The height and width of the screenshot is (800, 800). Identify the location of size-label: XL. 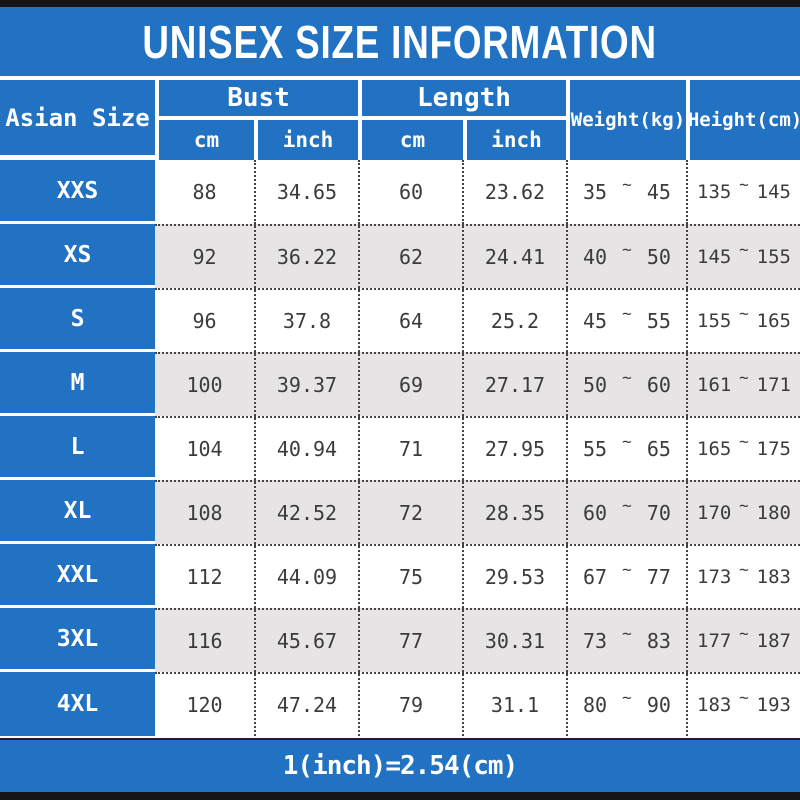
(77, 512).